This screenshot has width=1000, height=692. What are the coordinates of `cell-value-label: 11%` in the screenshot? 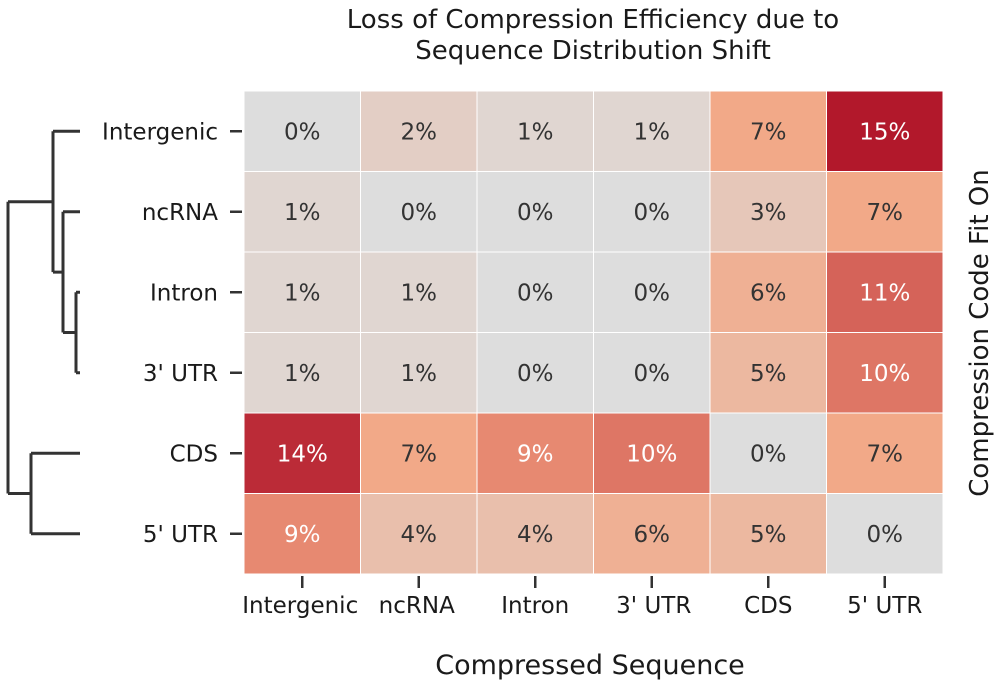 It's located at (884, 293).